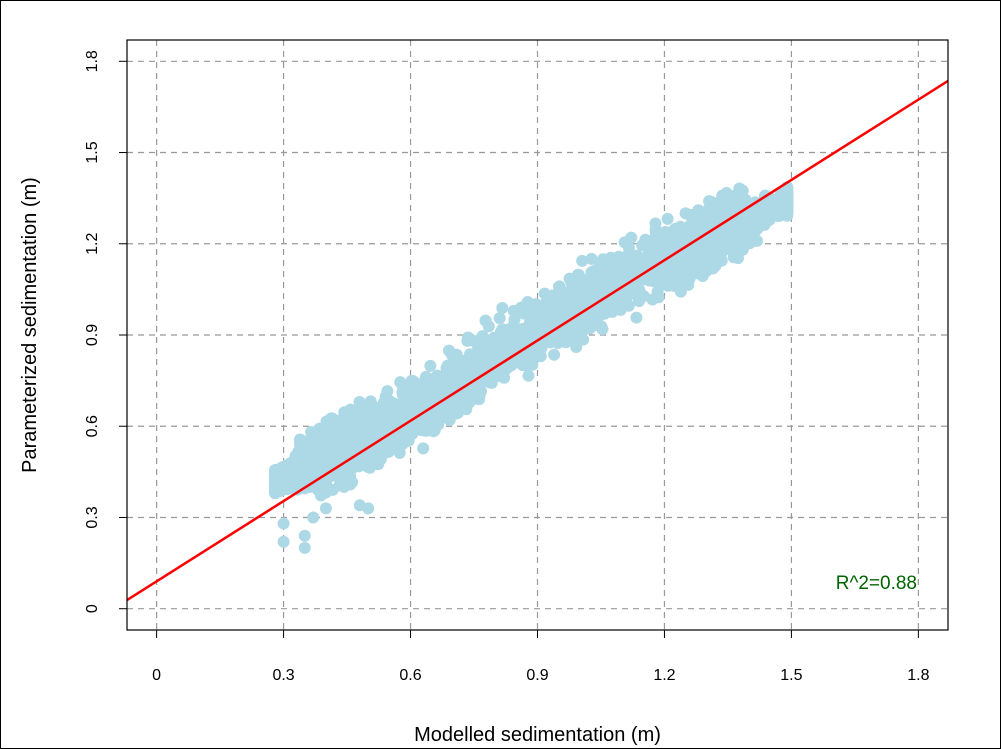 Image resolution: width=1001 pixels, height=749 pixels. What do you see at coordinates (92, 152) in the screenshot?
I see `y-tick-label: 1.5` at bounding box center [92, 152].